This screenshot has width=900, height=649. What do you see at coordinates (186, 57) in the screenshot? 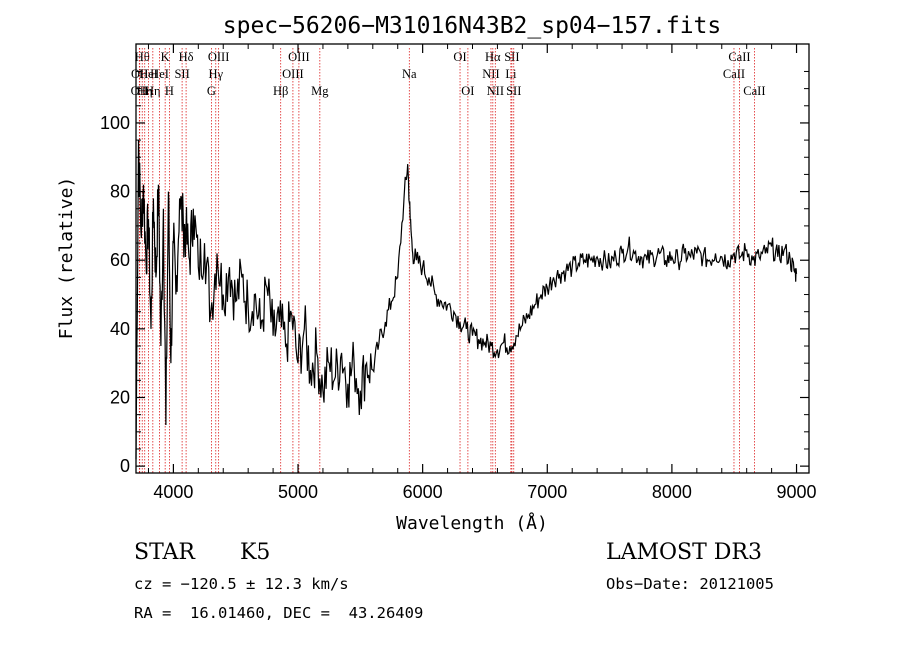
I see `line-label-hδ-10: Hδ` at bounding box center [186, 57].